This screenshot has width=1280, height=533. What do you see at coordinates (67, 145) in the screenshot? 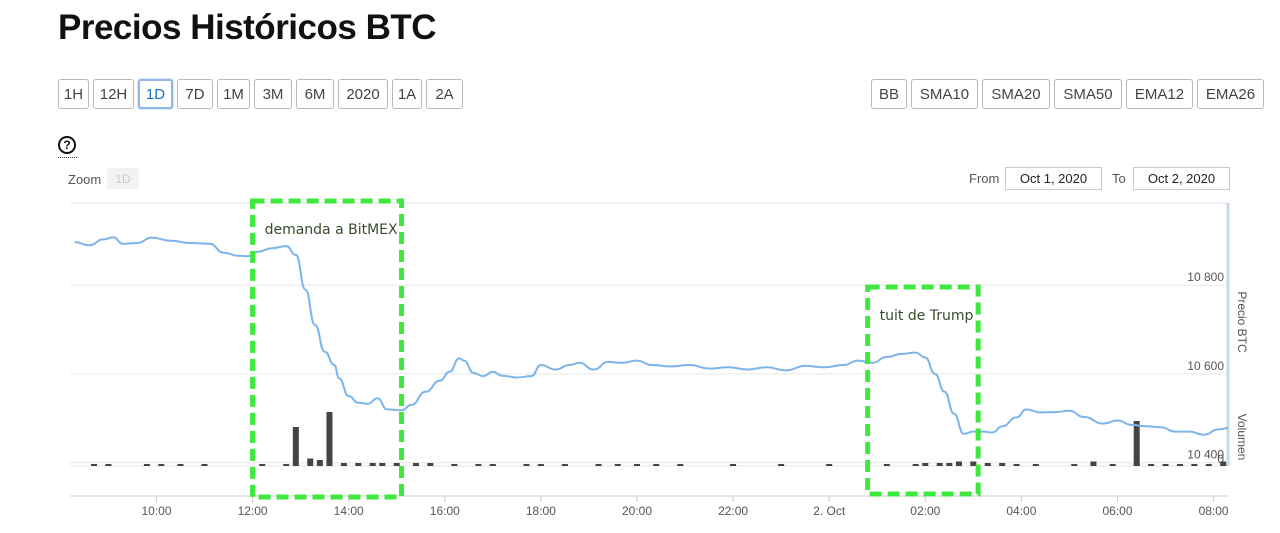
I see `help-icon: ?` at bounding box center [67, 145].